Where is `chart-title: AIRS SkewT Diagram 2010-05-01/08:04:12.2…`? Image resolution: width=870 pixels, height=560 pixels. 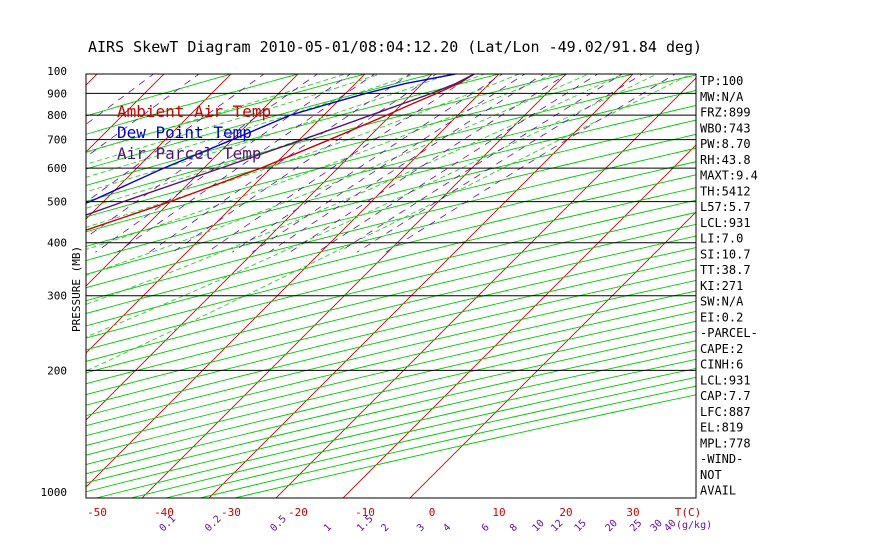
chart-title: AIRS SkewT Diagram 2010-05-01/08:04:12.2… is located at coordinates (395, 47).